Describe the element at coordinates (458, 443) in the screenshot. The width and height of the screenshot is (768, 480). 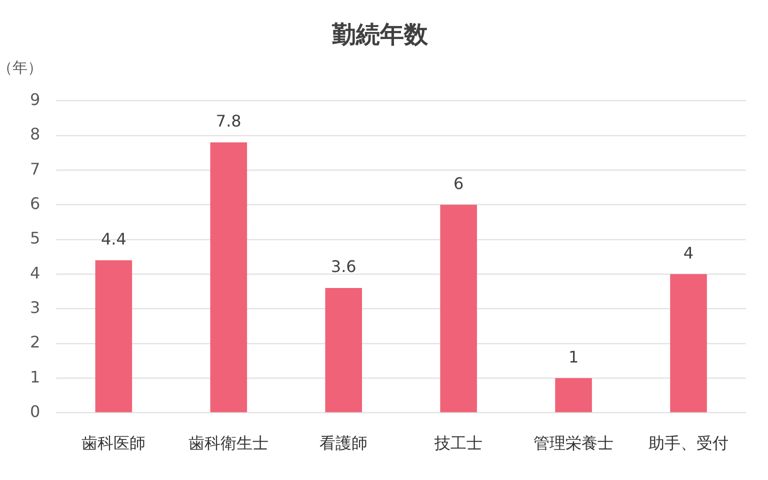
I see `x-tick-label: 技工士` at that location.